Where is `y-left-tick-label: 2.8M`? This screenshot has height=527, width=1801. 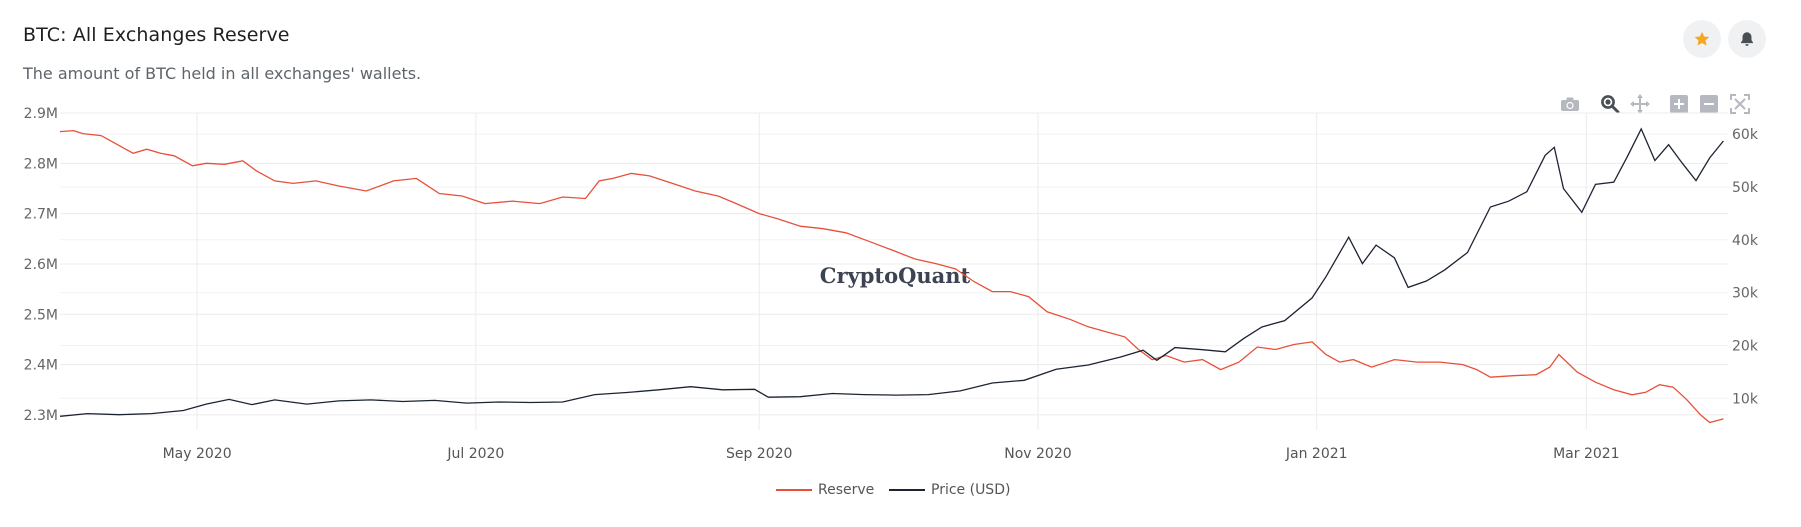 y-left-tick-label: 2.8M is located at coordinates (41, 164).